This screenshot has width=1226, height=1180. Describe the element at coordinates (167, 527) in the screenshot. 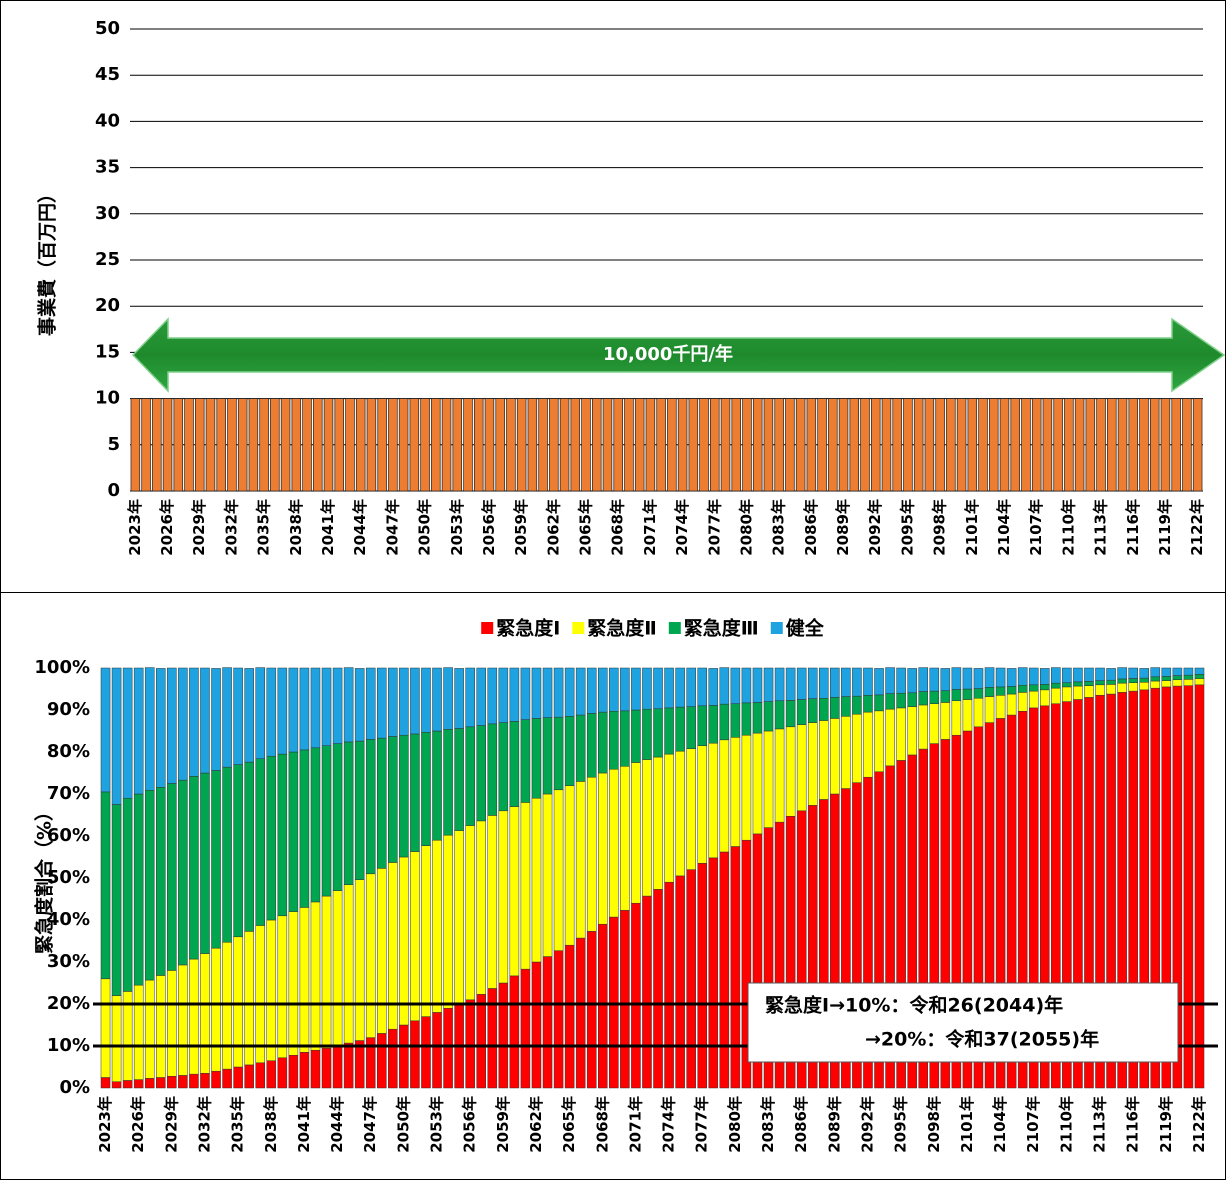

I see `x-tick-label: 2026年` at that location.